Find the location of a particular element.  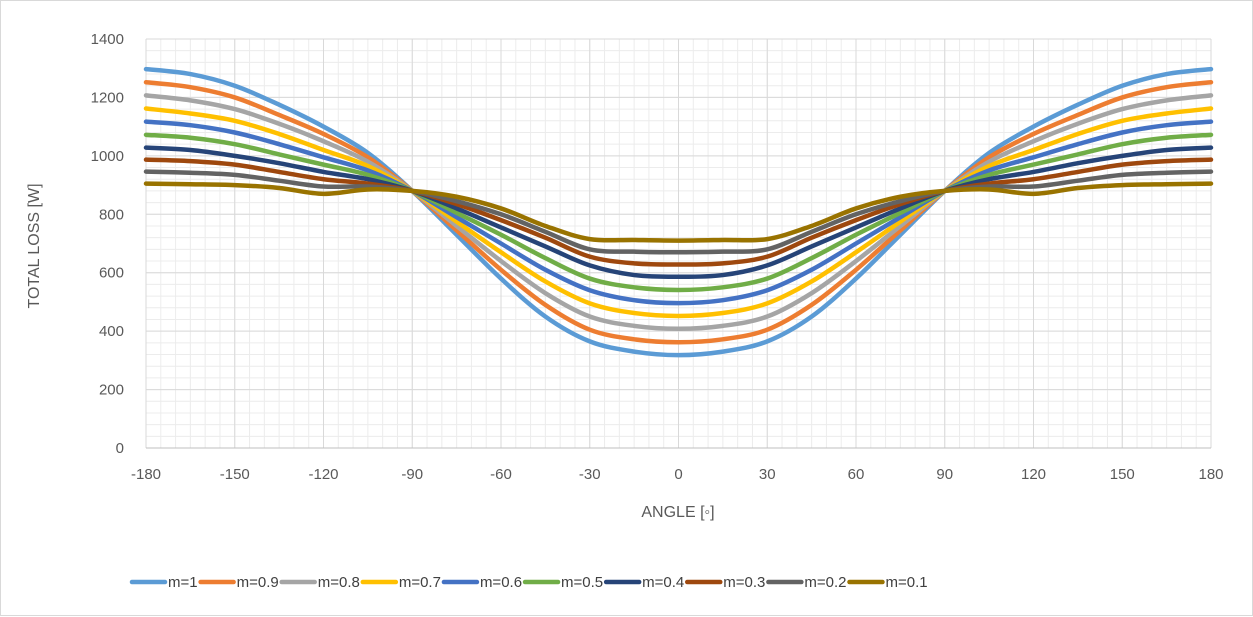

y-tick-label: 1200 is located at coordinates (107, 97).